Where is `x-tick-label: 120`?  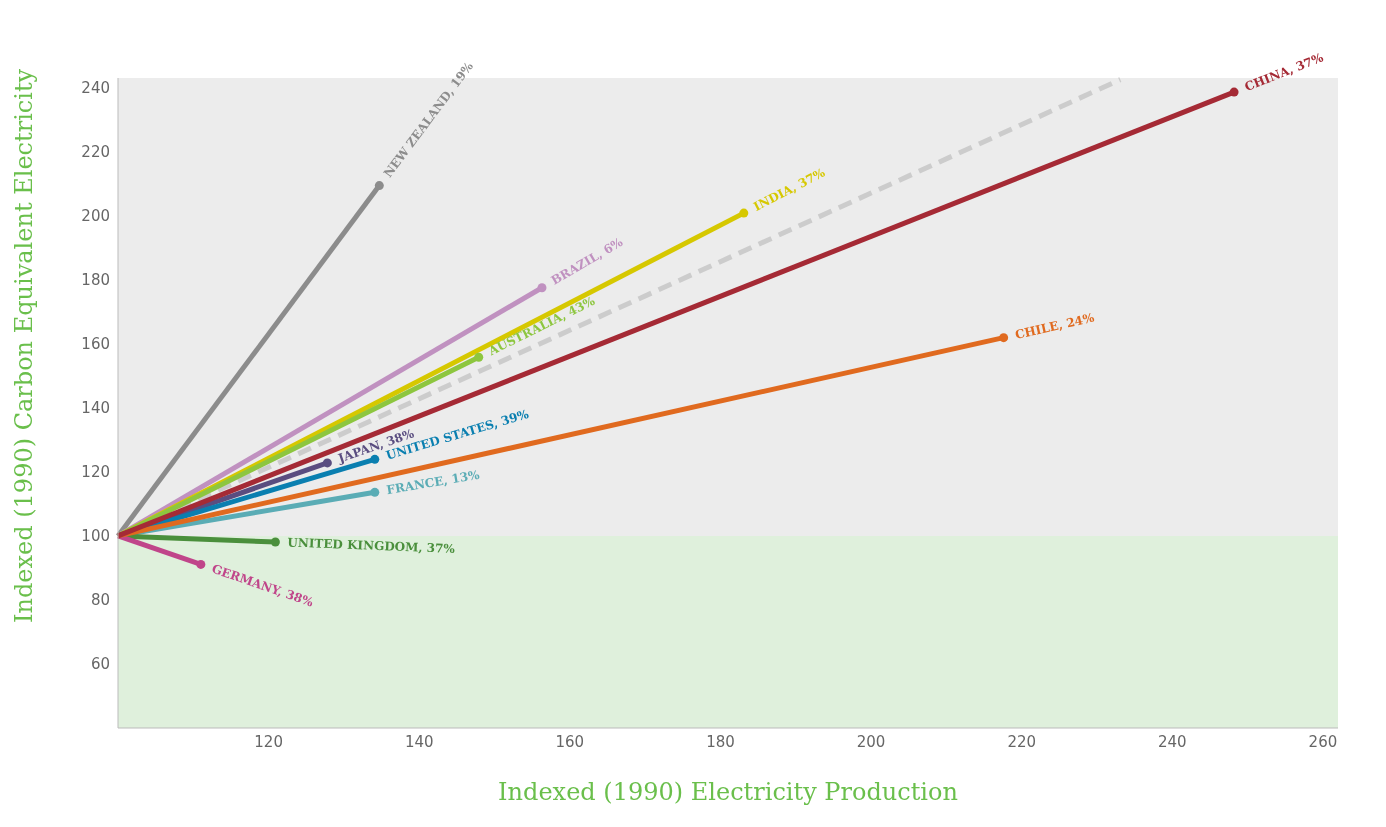
x-tick-label: 120 is located at coordinates (268, 741).